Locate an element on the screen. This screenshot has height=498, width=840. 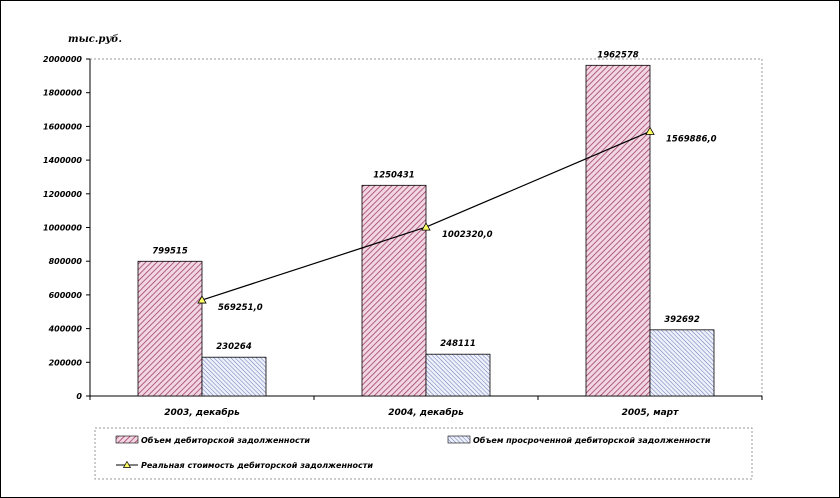
legend-label-debt-volume: Объем дебиторской задолженности is located at coordinates (225, 440).